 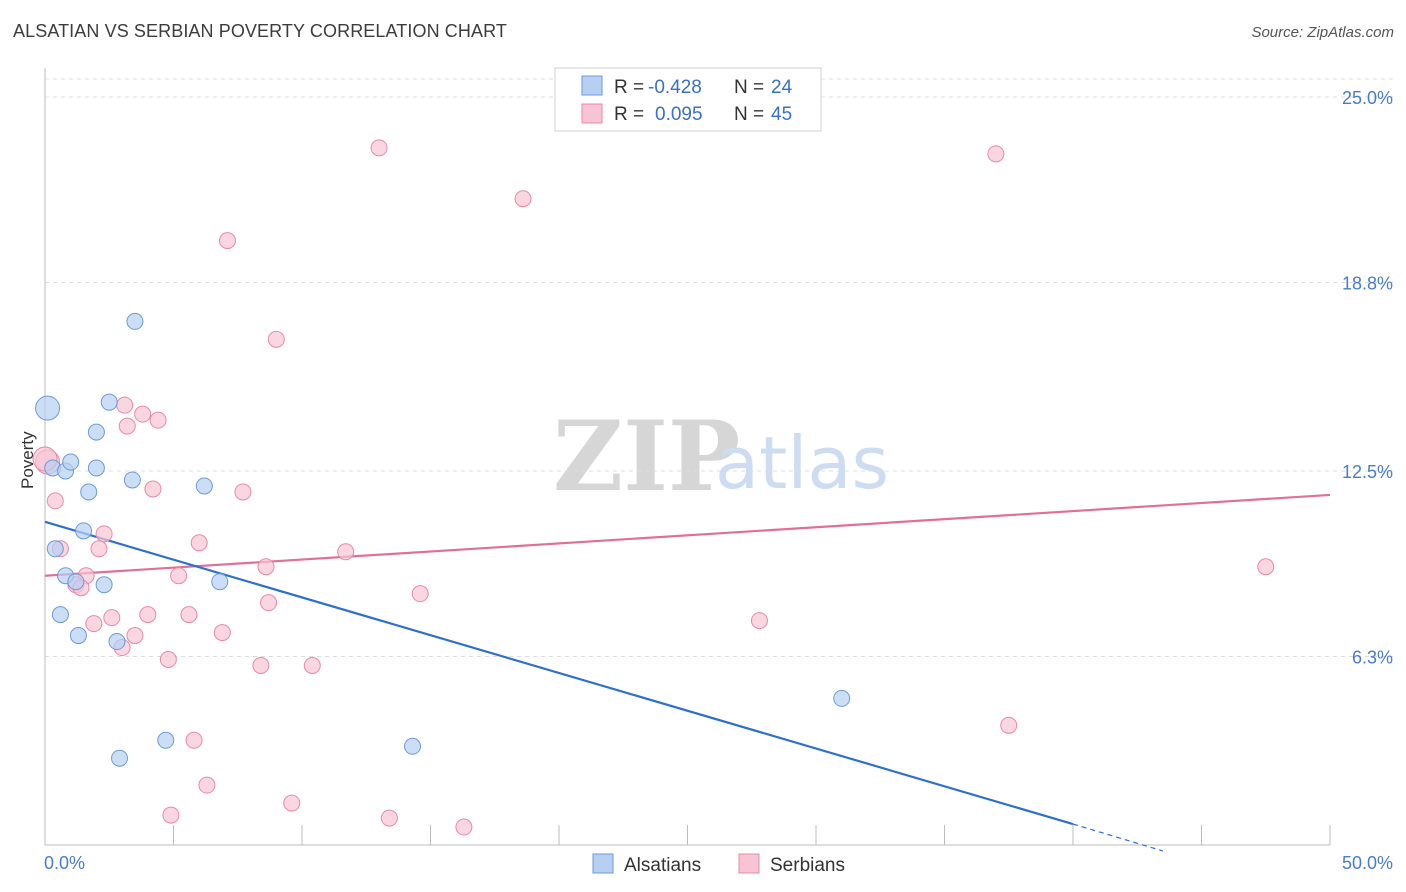 I want to click on bottom-legend-swatch-serbians, so click(x=749, y=863).